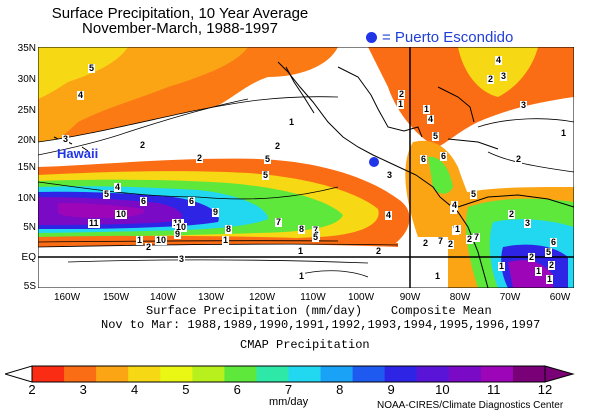 The width and height of the screenshot is (598, 417). Describe the element at coordinates (67, 297) in the screenshot. I see `lon-label: 160W` at that location.